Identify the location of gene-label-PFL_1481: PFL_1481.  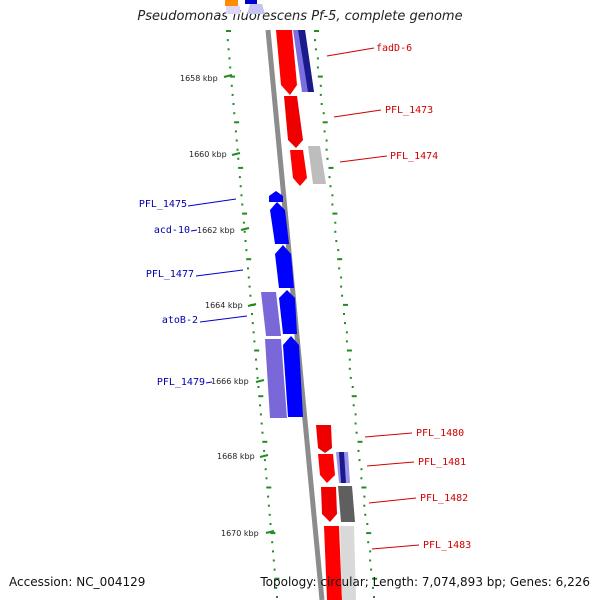
(442, 462).